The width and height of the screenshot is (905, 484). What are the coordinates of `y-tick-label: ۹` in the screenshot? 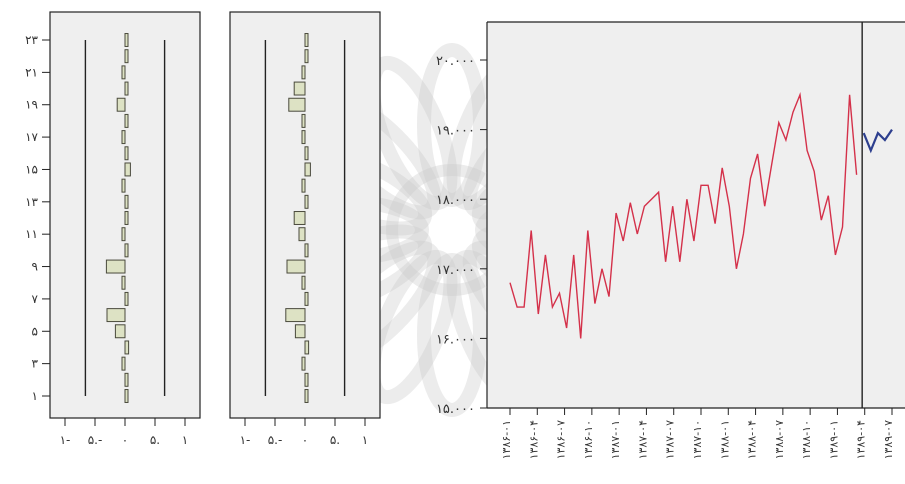 It's located at (35, 267).